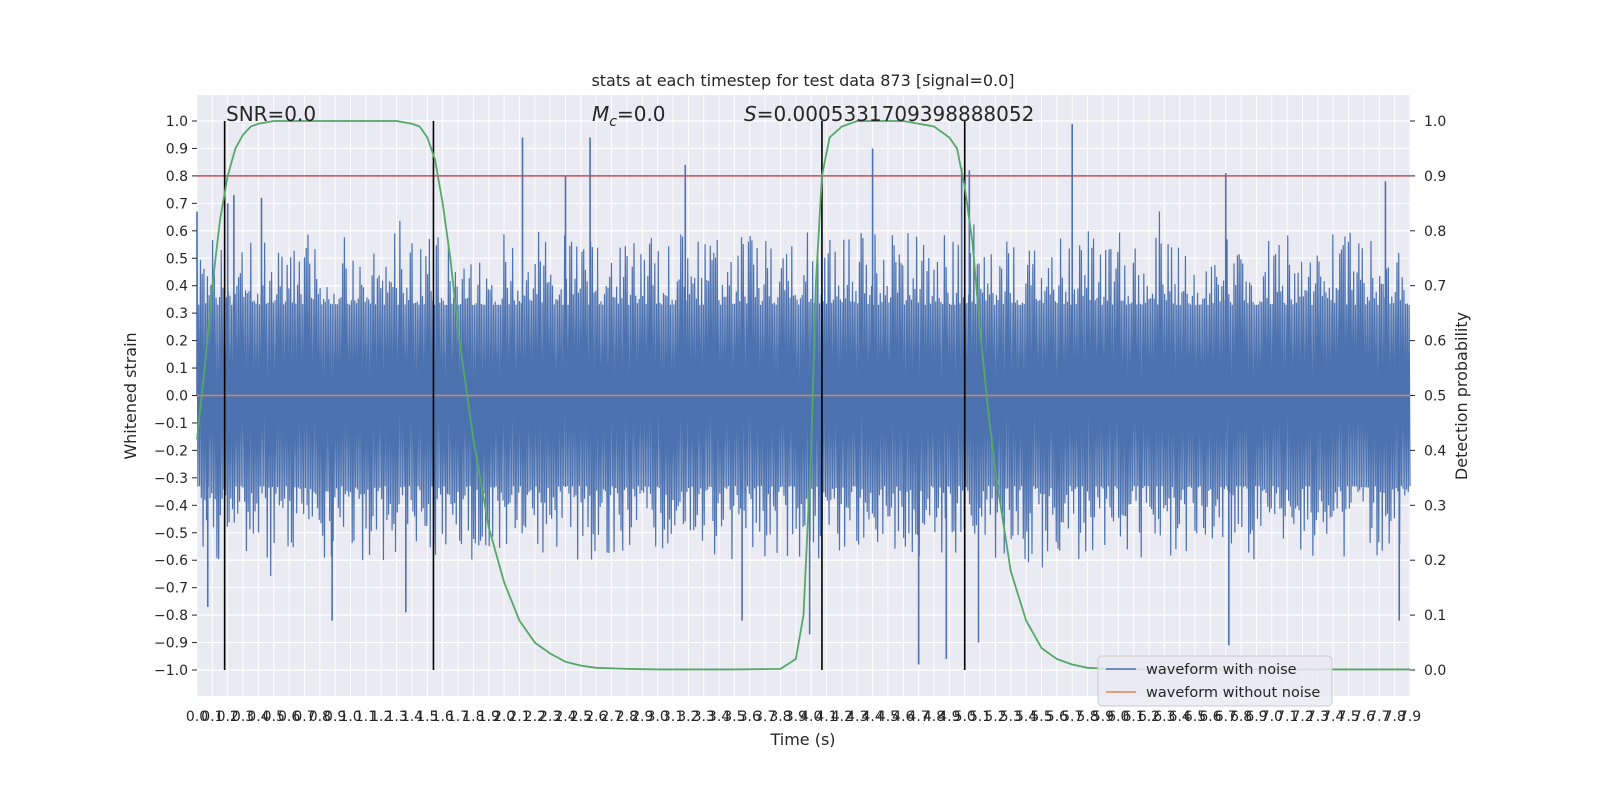 Image resolution: width=1600 pixels, height=800 pixels. Describe the element at coordinates (802, 739) in the screenshot. I see `x-axis-label: Time (s)` at that location.